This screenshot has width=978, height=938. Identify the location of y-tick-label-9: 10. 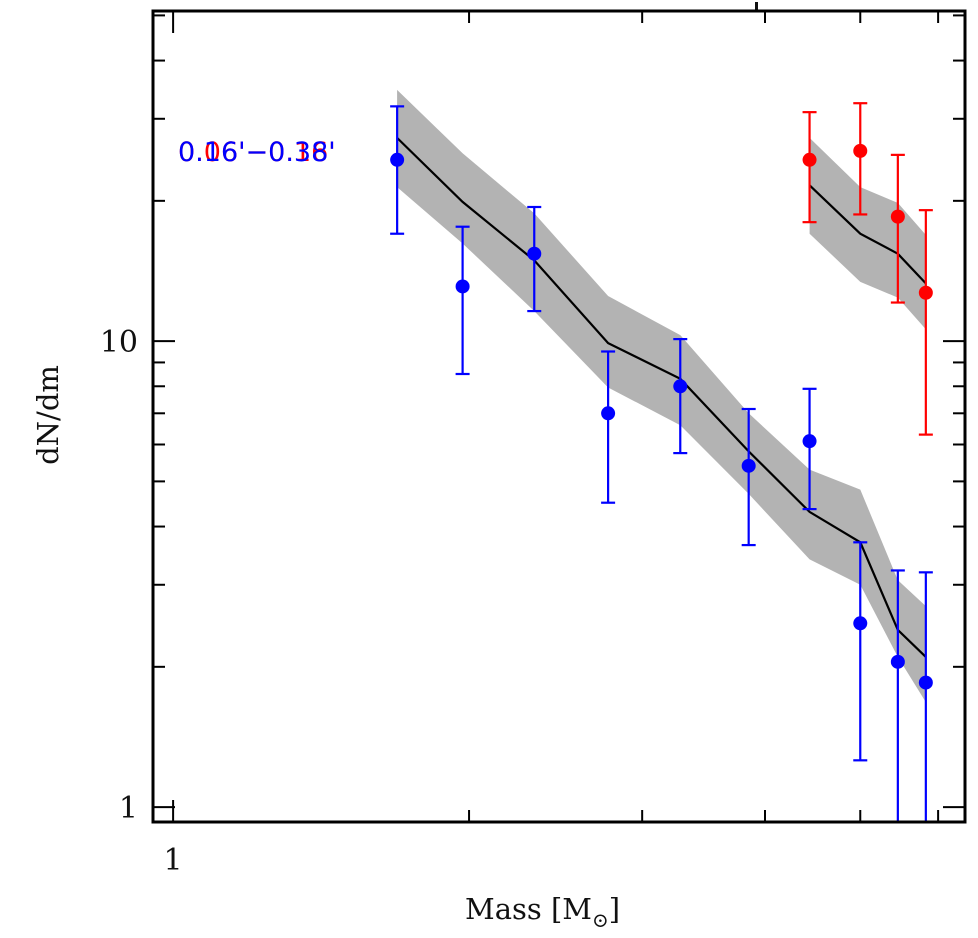
(119, 342).